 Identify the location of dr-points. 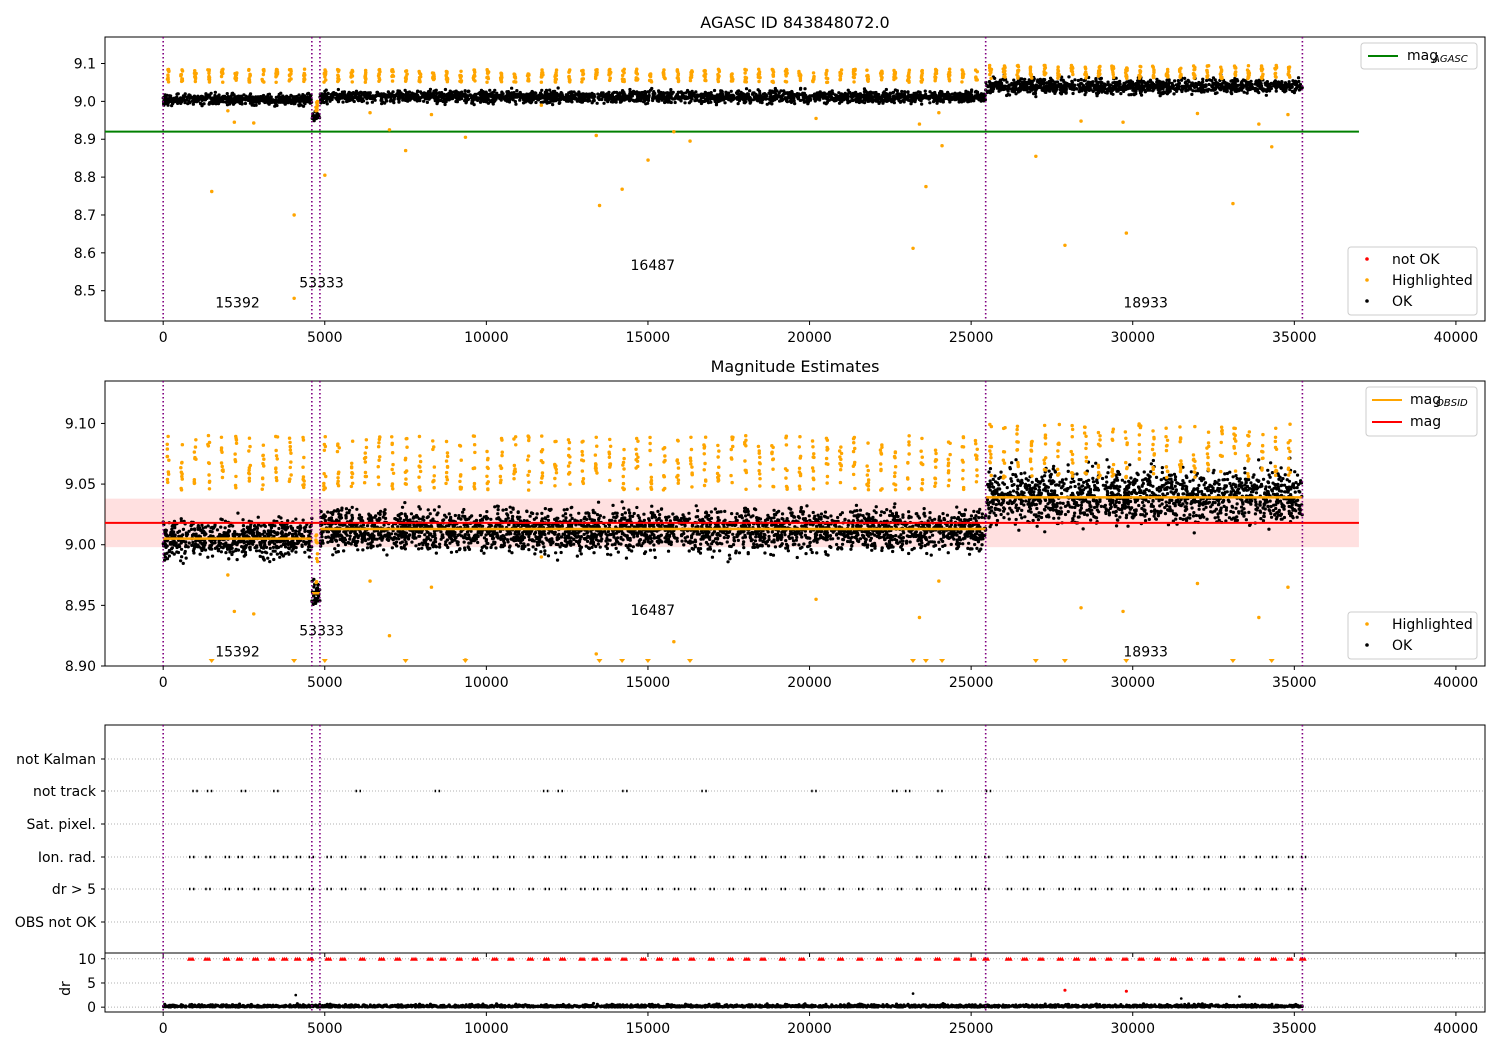
(733, 1005).